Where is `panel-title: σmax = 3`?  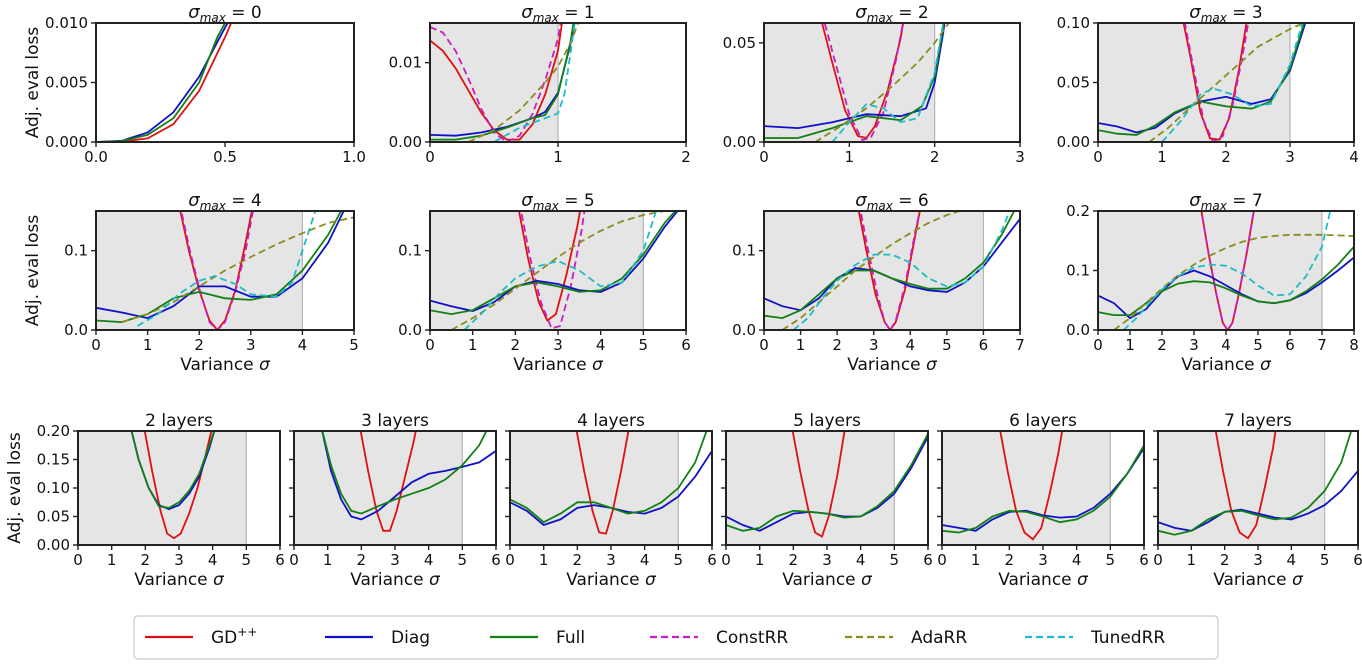
panel-title: σmax = 3 is located at coordinates (1225, 13).